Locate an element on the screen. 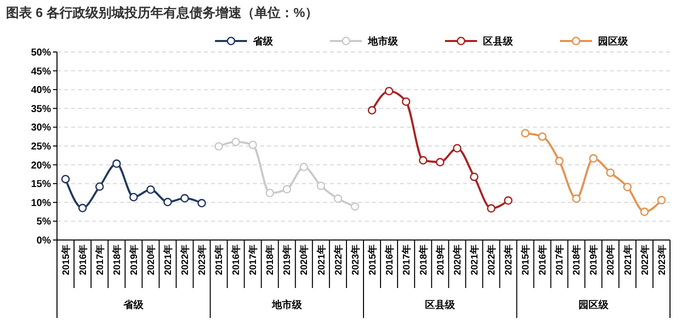  y-tick-label: 15% is located at coordinates (41, 184).